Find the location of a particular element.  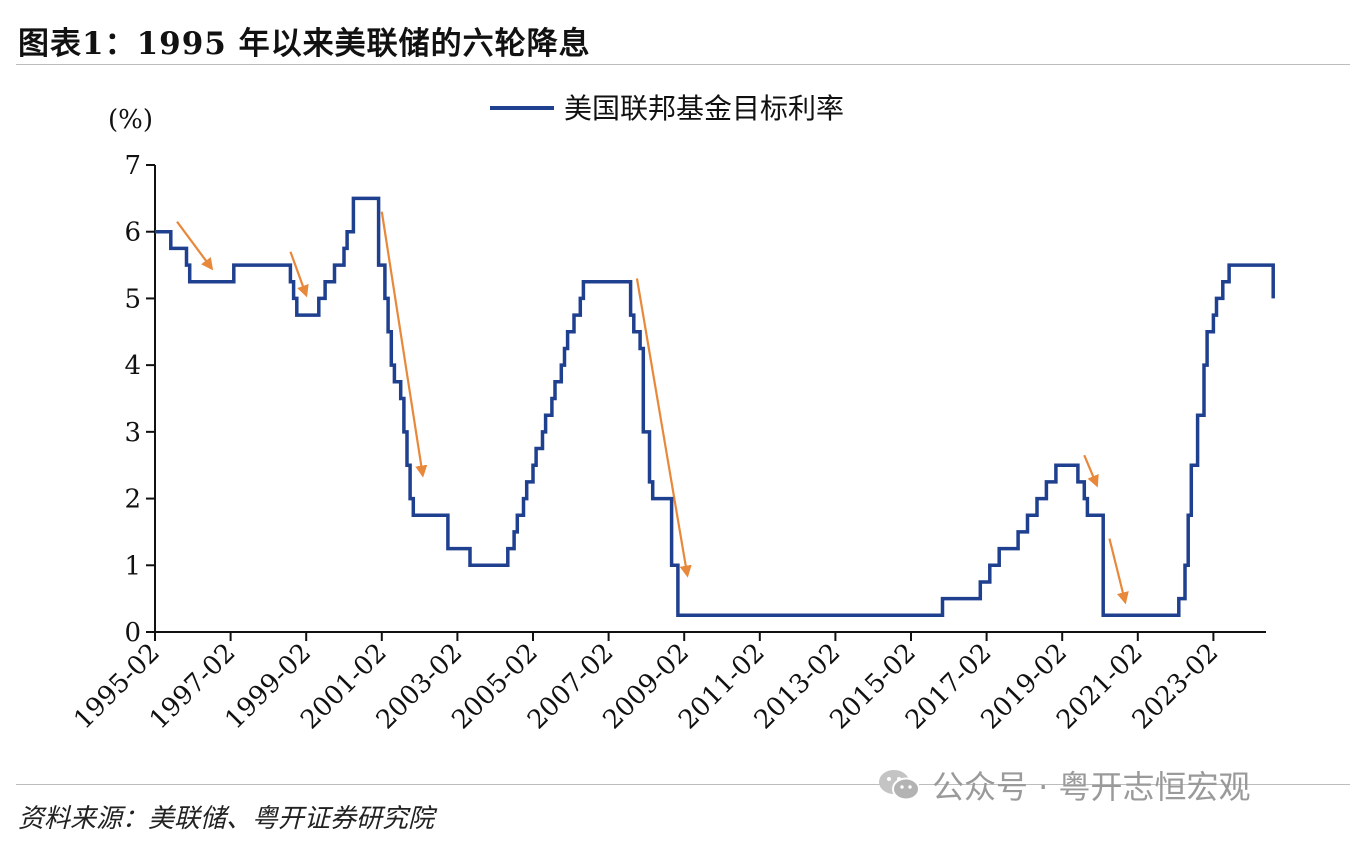

y-tick-label: 6 is located at coordinates (132, 233).